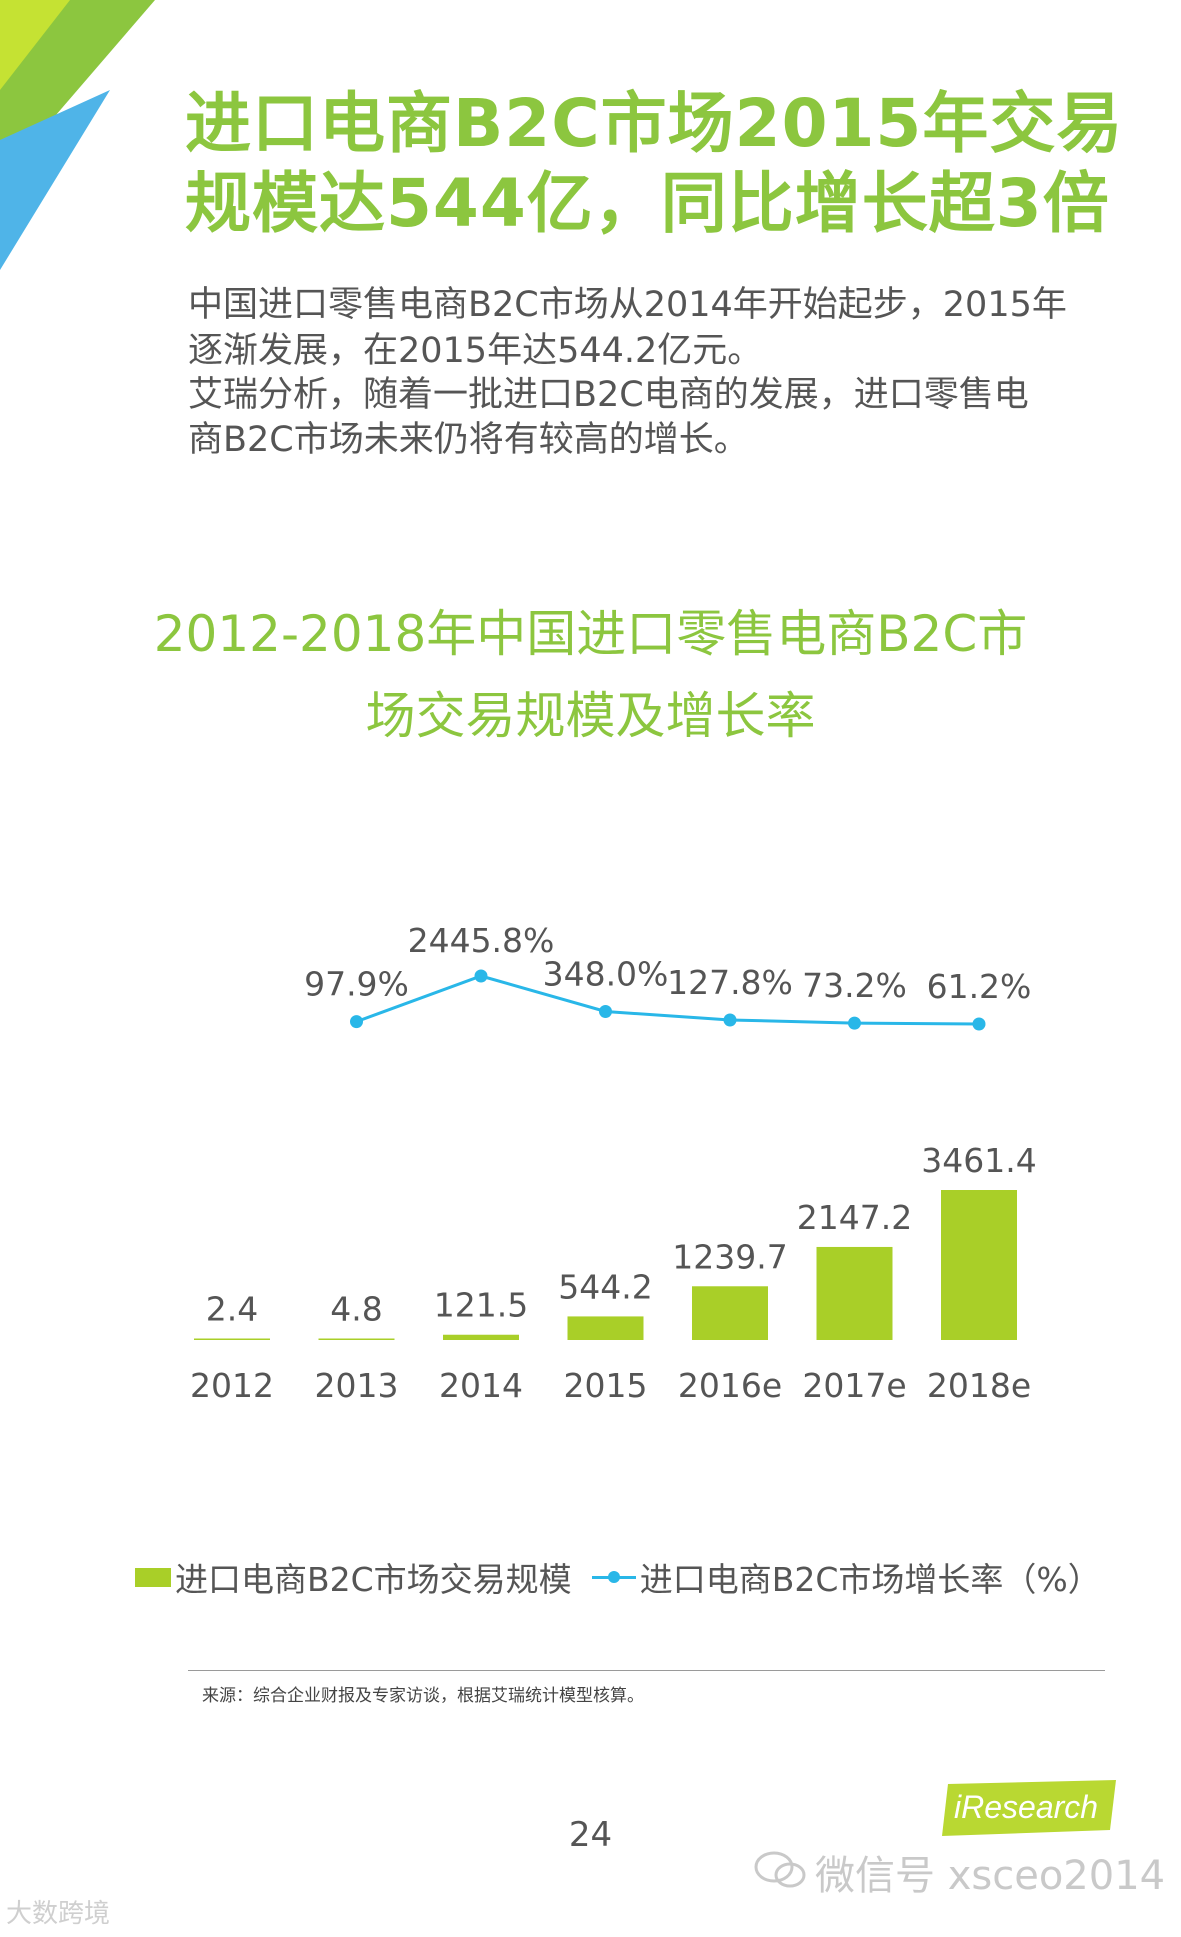  What do you see at coordinates (654, 123) in the screenshot?
I see `title-line-1: 进口电商B2C市场2015年交易` at bounding box center [654, 123].